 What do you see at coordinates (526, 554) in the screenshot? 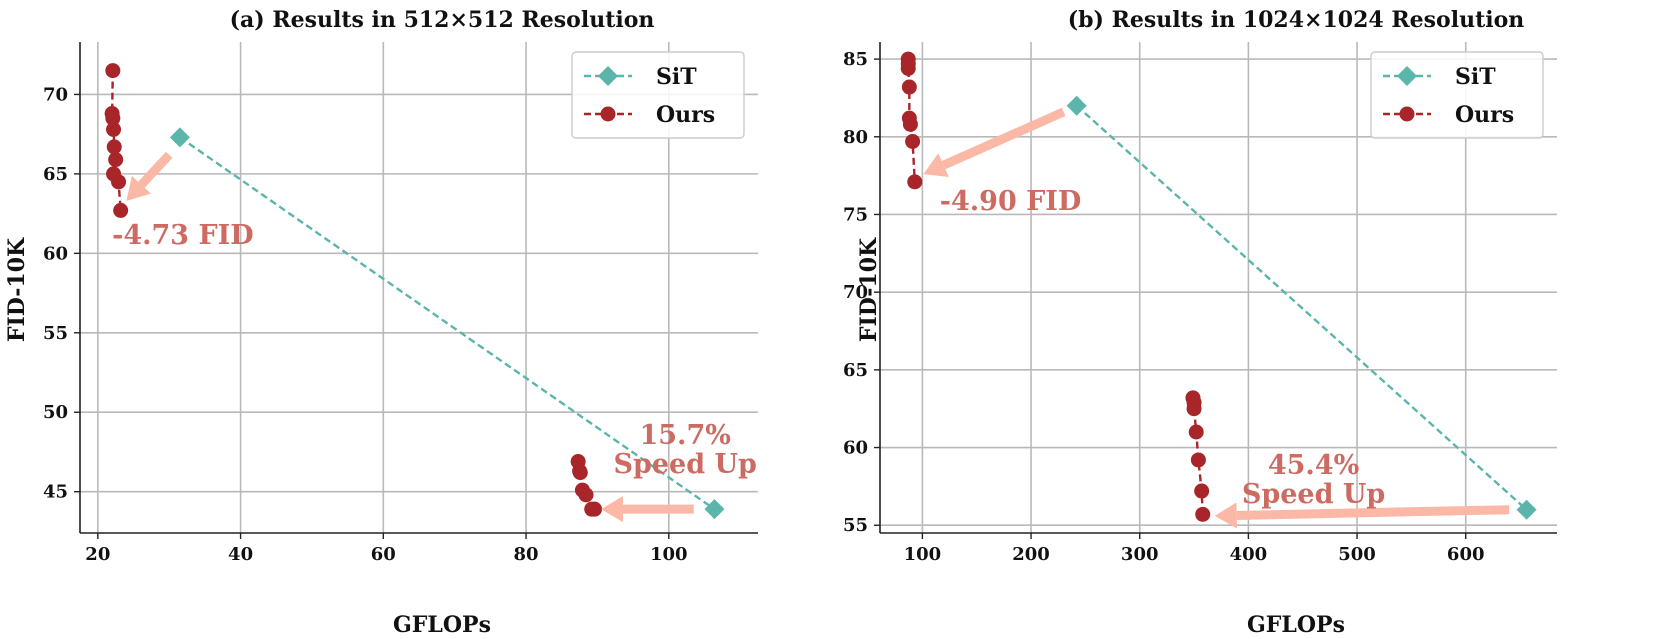
I see `chart-a-x-tick-label-3: 80` at bounding box center [526, 554].